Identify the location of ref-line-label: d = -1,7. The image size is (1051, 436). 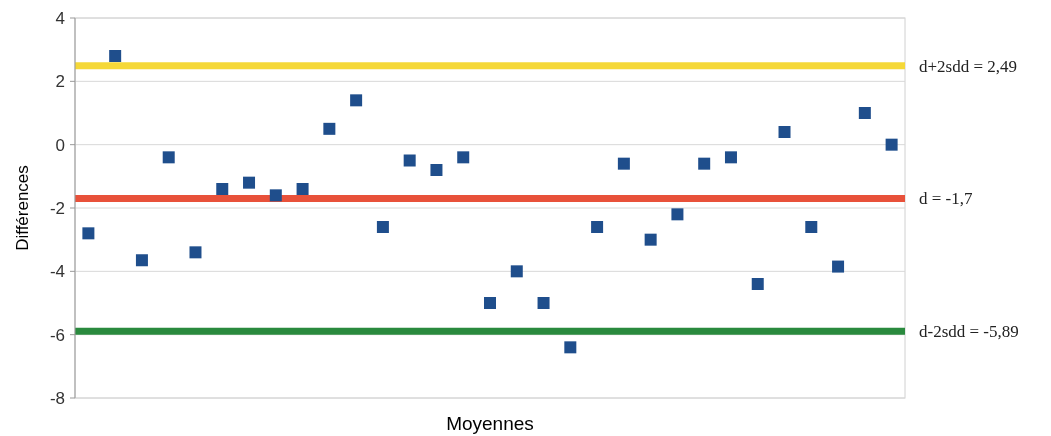
(946, 199).